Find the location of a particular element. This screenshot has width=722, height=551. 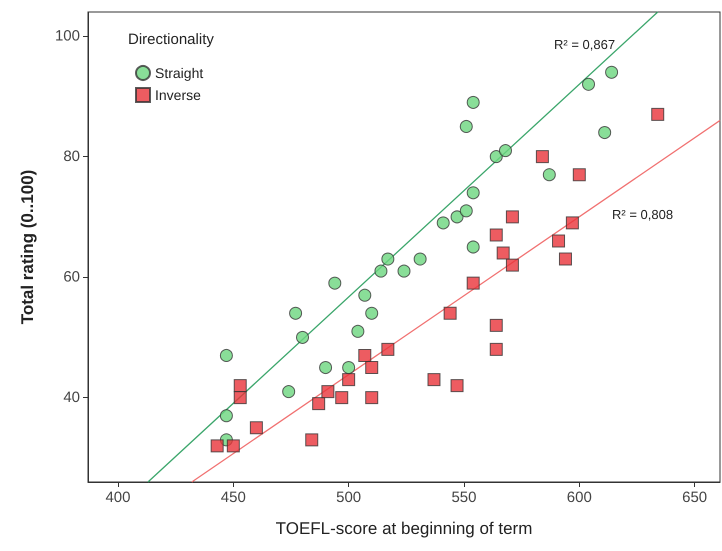

y-tick-label: 100 is located at coordinates (67, 36).